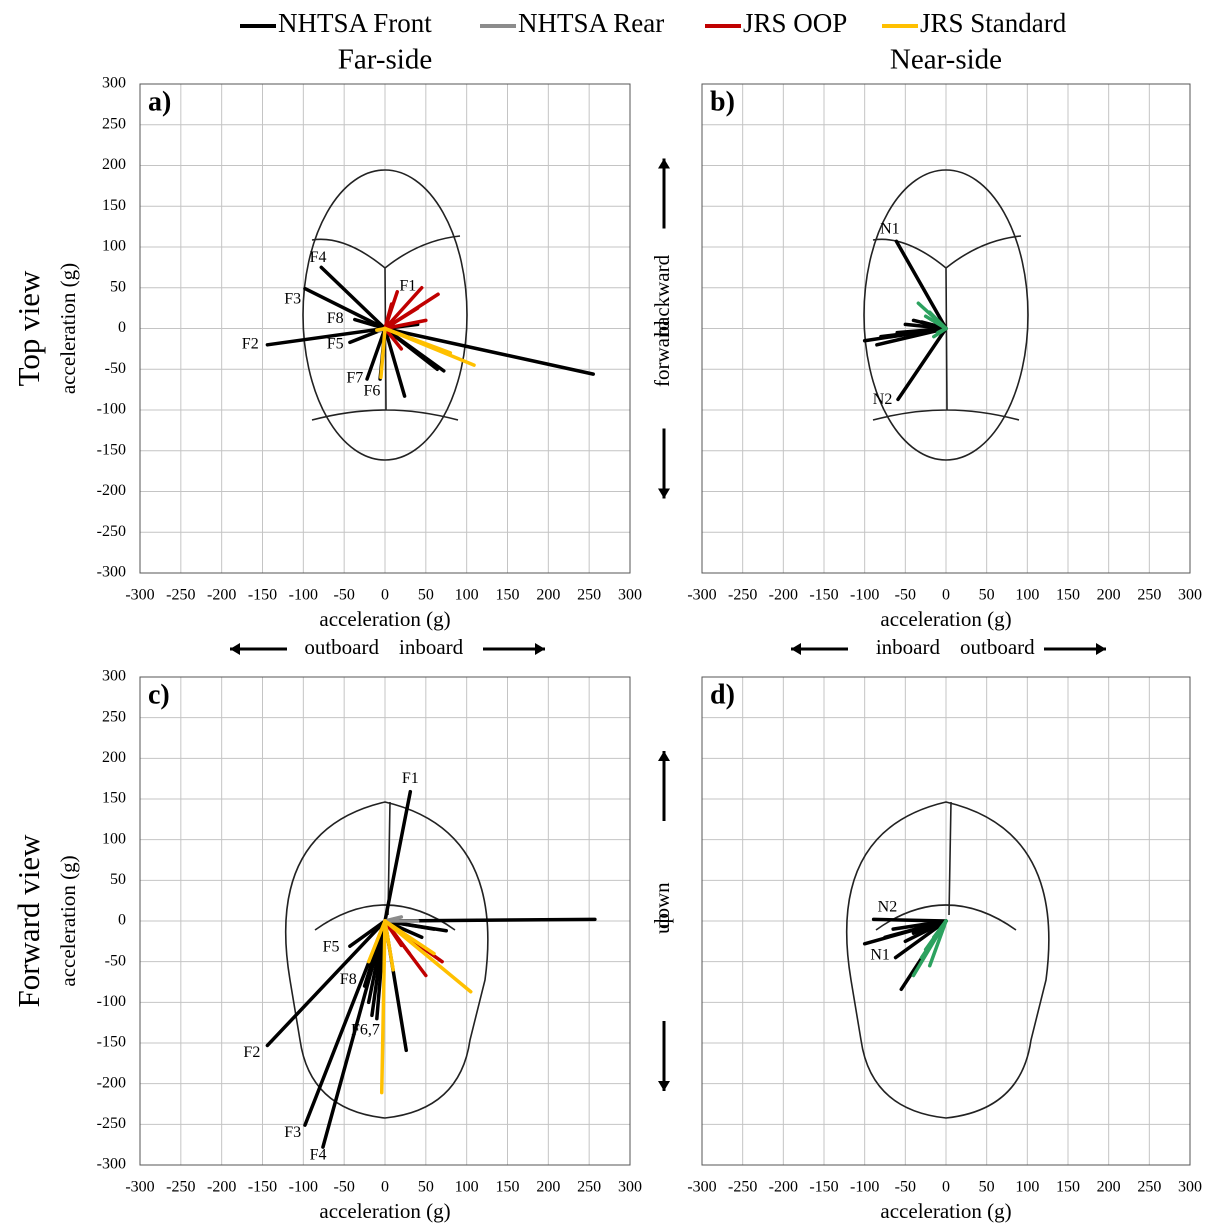 The image size is (1213, 1227). Describe the element at coordinates (795, 23) in the screenshot. I see `legend-label: JRS OOP` at that location.